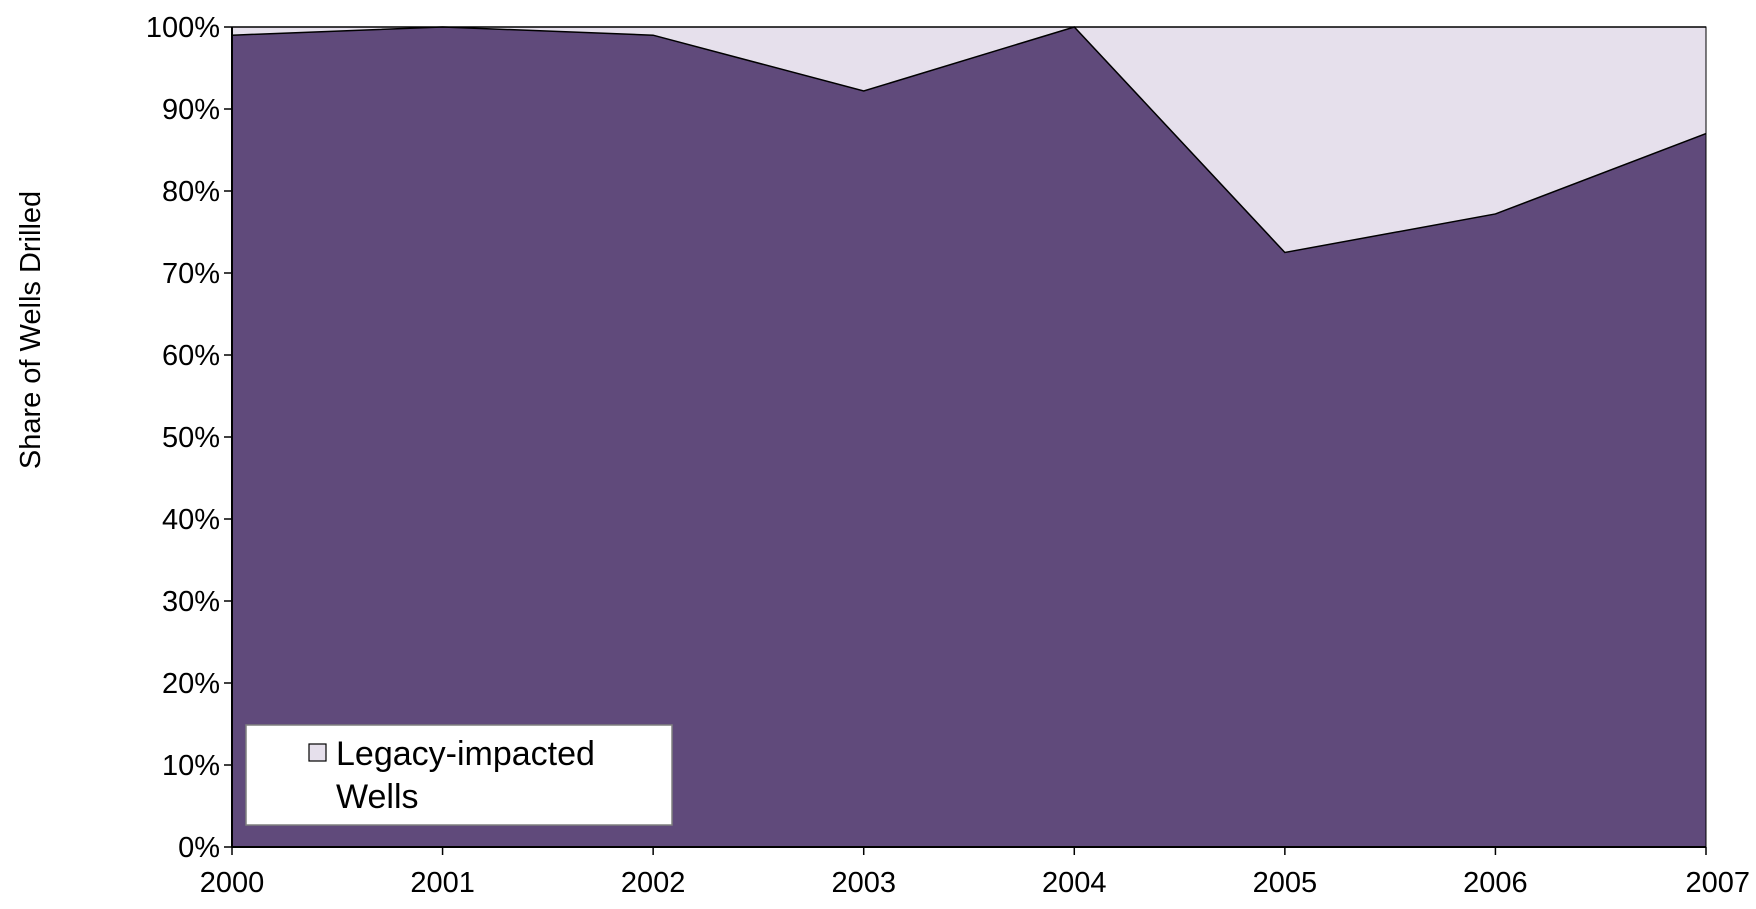  What do you see at coordinates (191, 684) in the screenshot?
I see `y-tick-label: 20%` at bounding box center [191, 684].